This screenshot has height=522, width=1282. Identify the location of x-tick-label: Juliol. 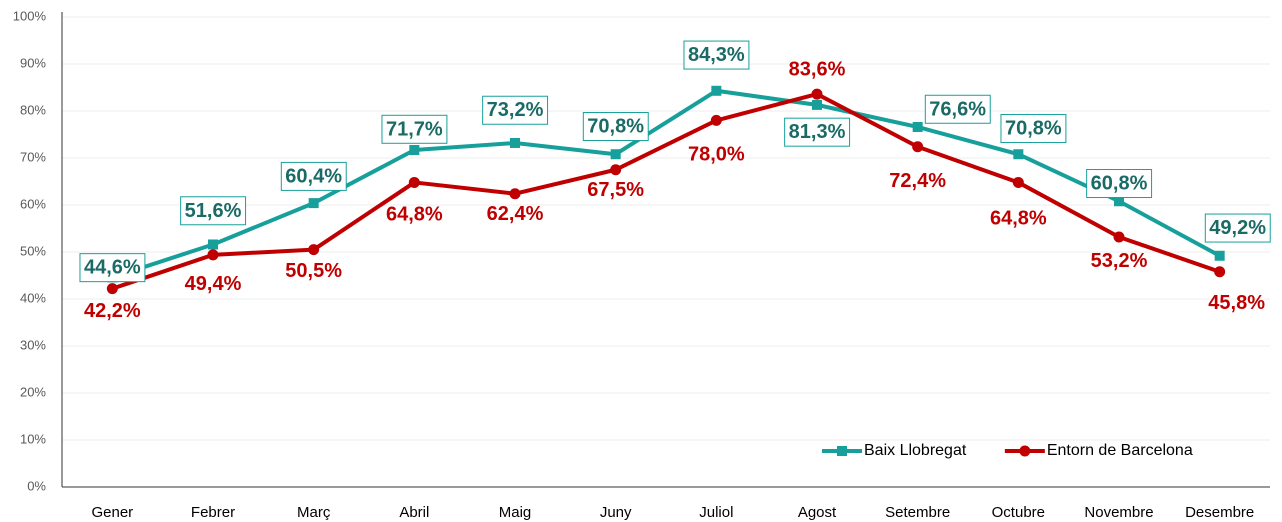
(716, 512).